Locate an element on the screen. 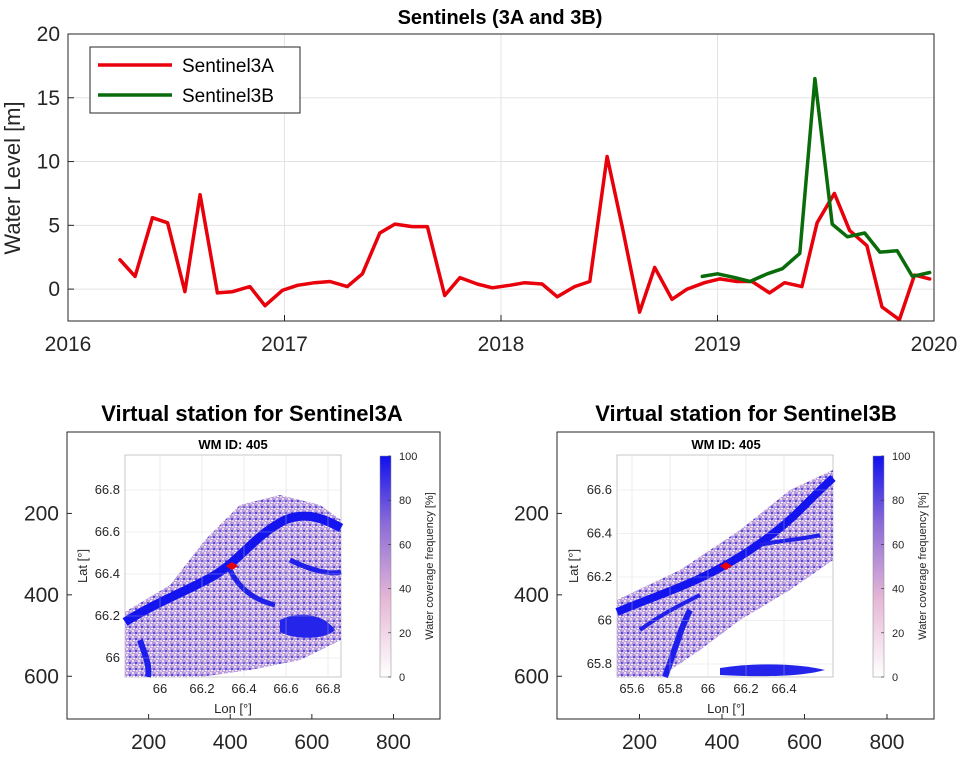 Image resolution: width=966 pixels, height=760 pixels. colorbar-label-3b: Water coverage frequency [%] is located at coordinates (923, 566).